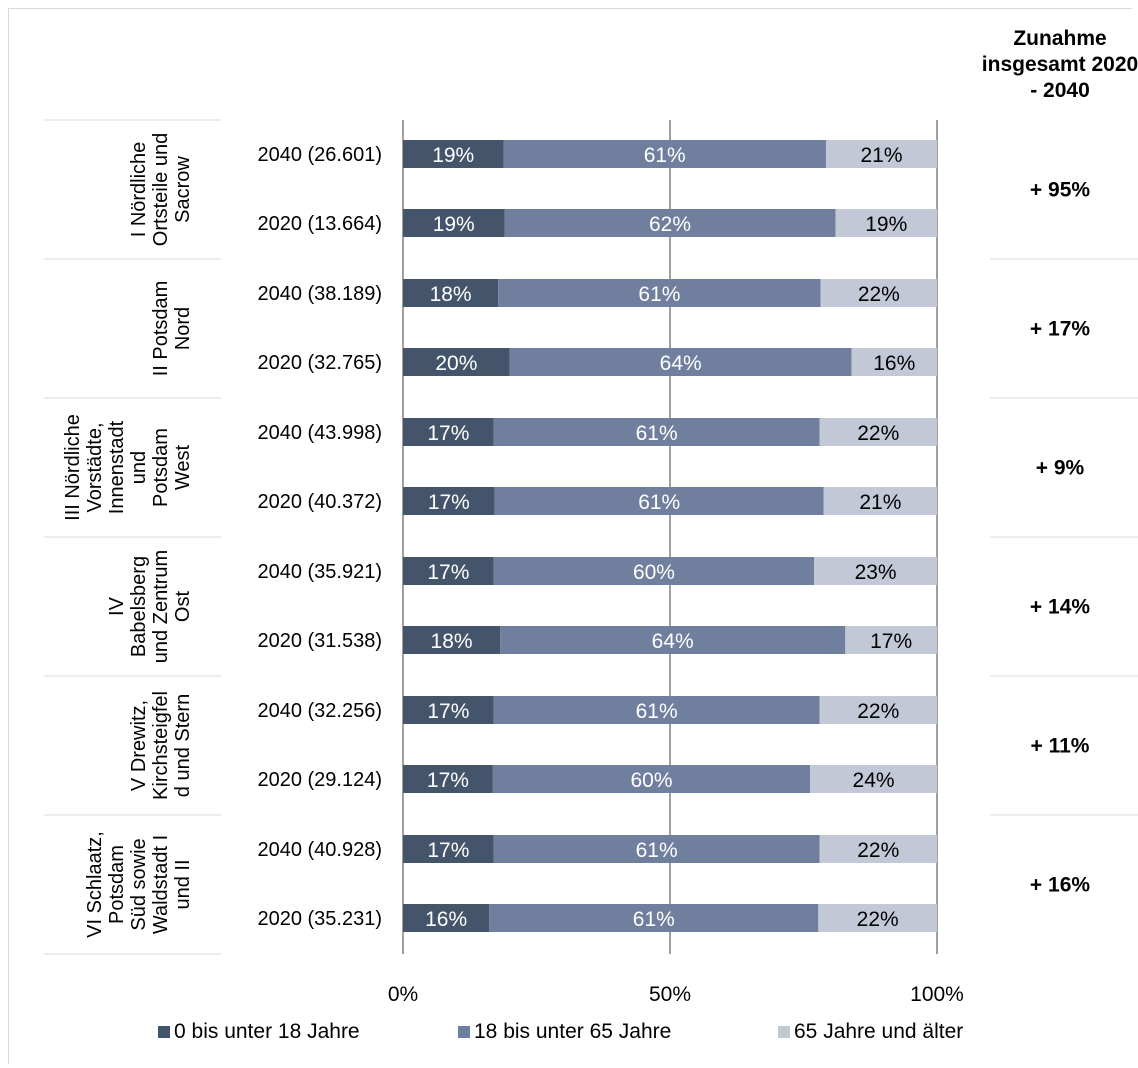 This screenshot has width=1138, height=1068. I want to click on group-label-line: d und Stern, so click(183, 745).